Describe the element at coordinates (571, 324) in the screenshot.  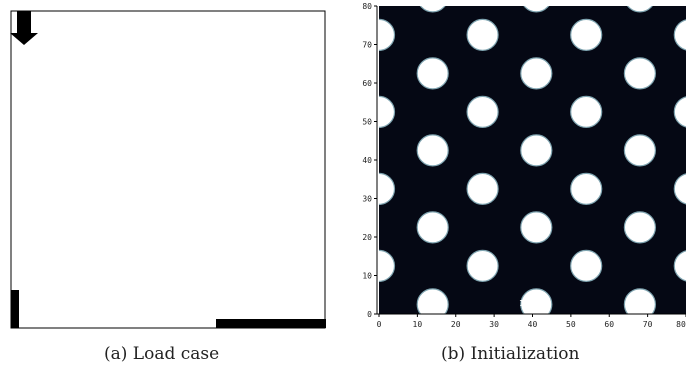
I see `x-tick-label: 50` at that location.